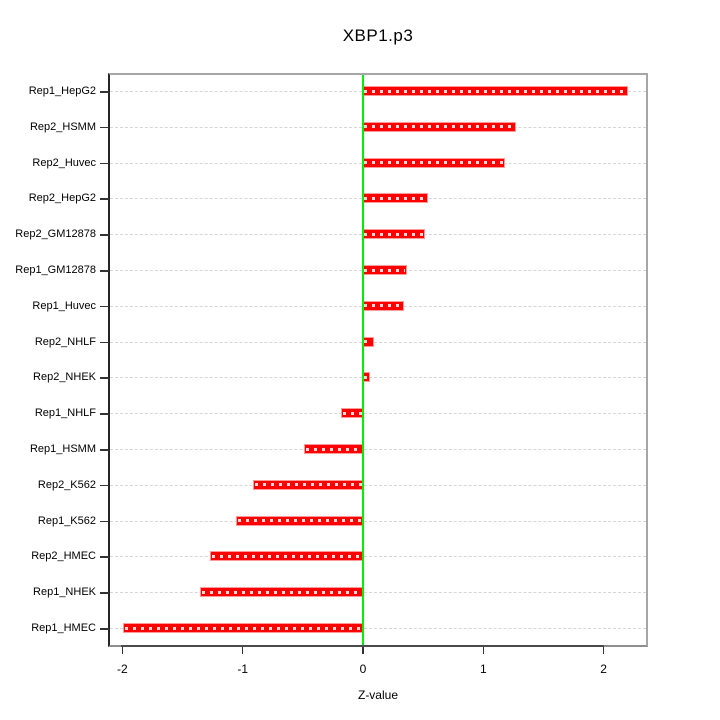 This screenshot has height=720, width=720. I want to click on y-axis-label: Rep1_GM12878, so click(55, 270).